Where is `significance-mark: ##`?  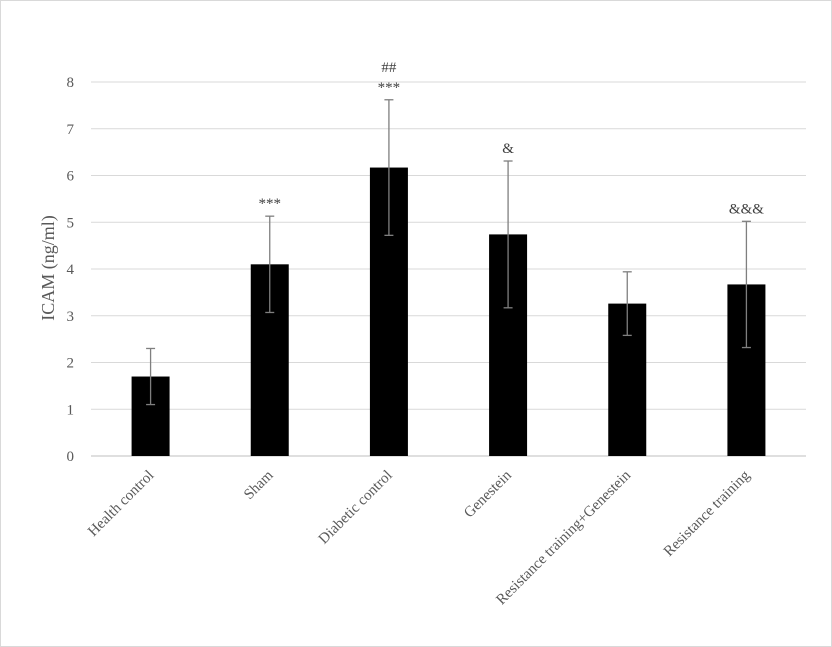 significance-mark: ## is located at coordinates (389, 68).